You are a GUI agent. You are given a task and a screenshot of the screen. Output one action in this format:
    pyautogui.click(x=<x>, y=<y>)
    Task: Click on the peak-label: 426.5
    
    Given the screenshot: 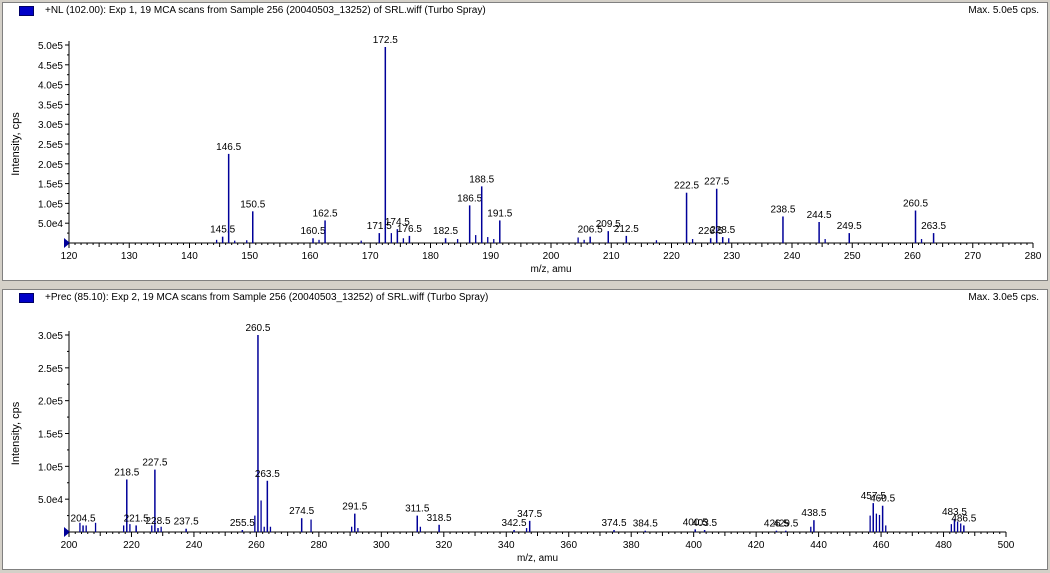 What is the action you would take?
    pyautogui.click(x=776, y=524)
    